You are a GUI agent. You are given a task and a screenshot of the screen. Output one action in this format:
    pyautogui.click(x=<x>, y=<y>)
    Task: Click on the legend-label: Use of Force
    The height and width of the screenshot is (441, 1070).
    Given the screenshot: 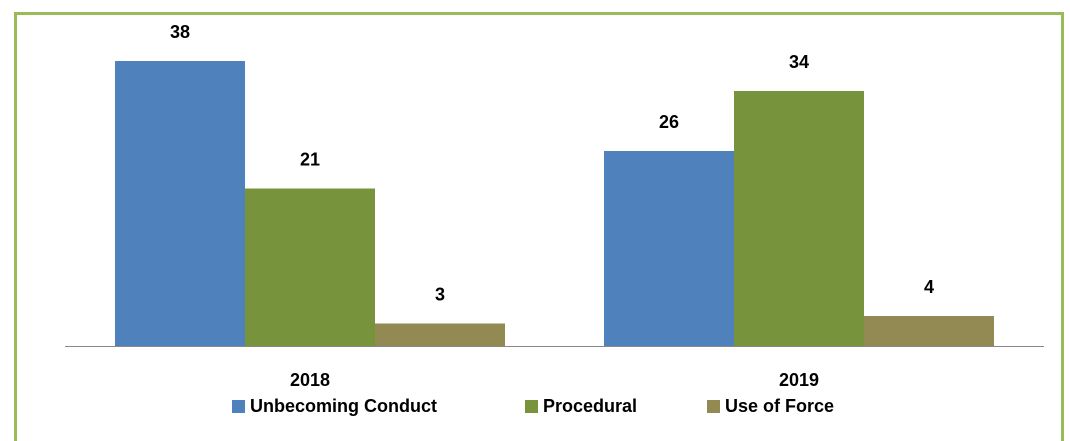 What is the action you would take?
    pyautogui.click(x=779, y=406)
    